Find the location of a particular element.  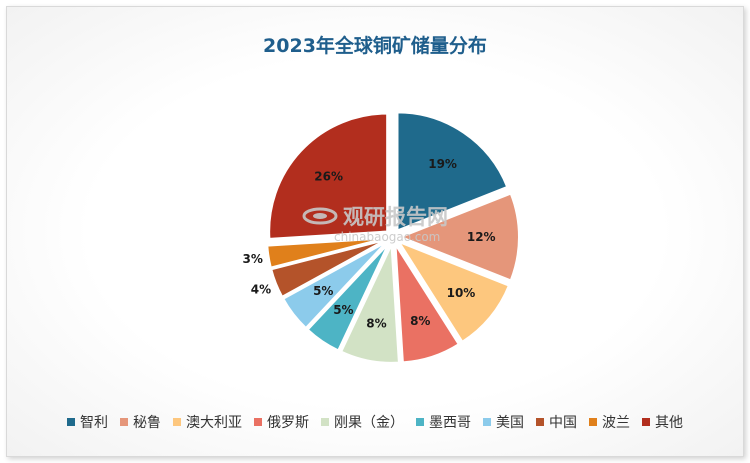

legend-label: 俄罗斯 is located at coordinates (288, 423).